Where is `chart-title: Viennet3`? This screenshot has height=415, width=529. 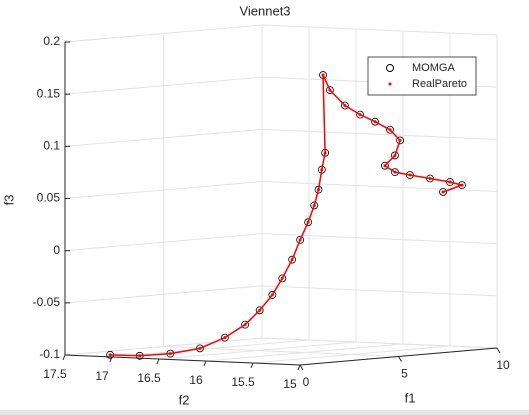
chart-title: Viennet3 is located at coordinates (264, 10).